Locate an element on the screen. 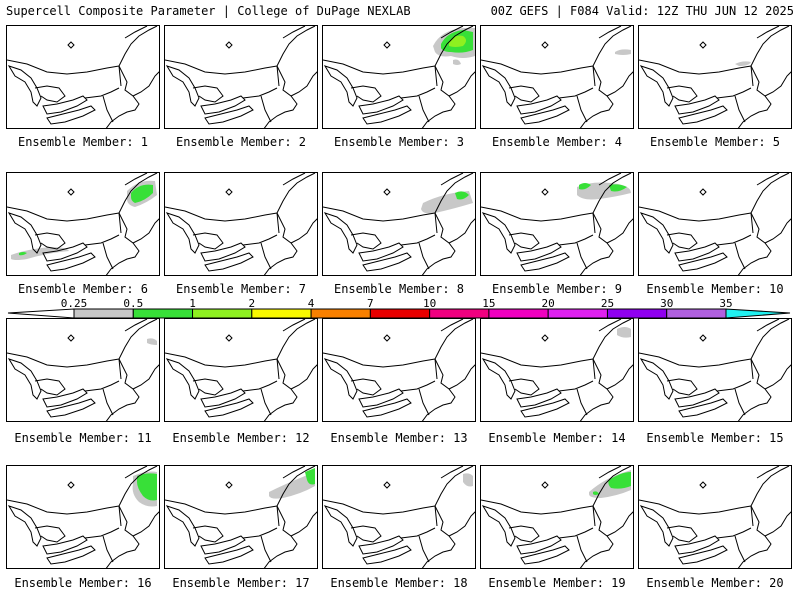 Image resolution: width=800 pixels, height=600 pixels. ensemble-member-label: Ensemble Member: 16 is located at coordinates (83, 583).